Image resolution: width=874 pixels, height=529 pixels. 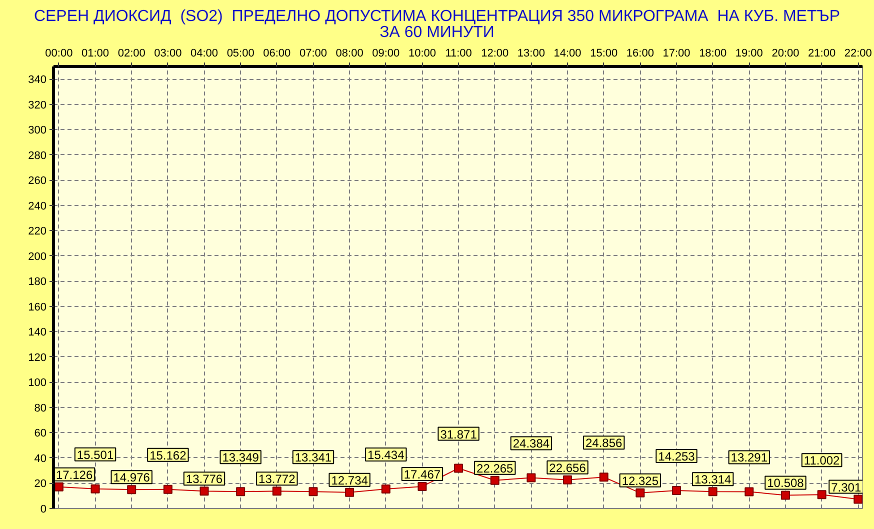 I want to click on x-tick-label: 07:00, so click(x=313, y=54).